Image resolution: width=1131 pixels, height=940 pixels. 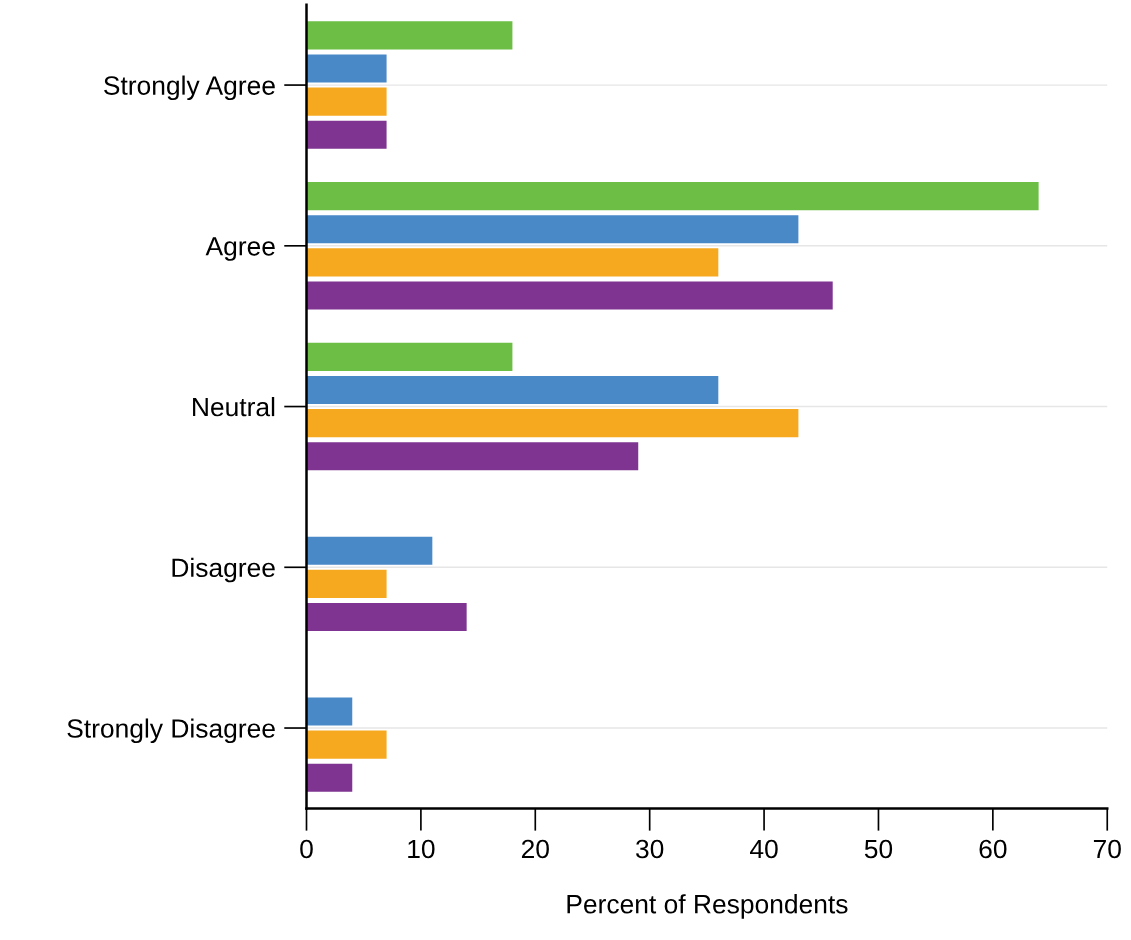 What do you see at coordinates (650, 849) in the screenshot?
I see `x-tick-label: 30` at bounding box center [650, 849].